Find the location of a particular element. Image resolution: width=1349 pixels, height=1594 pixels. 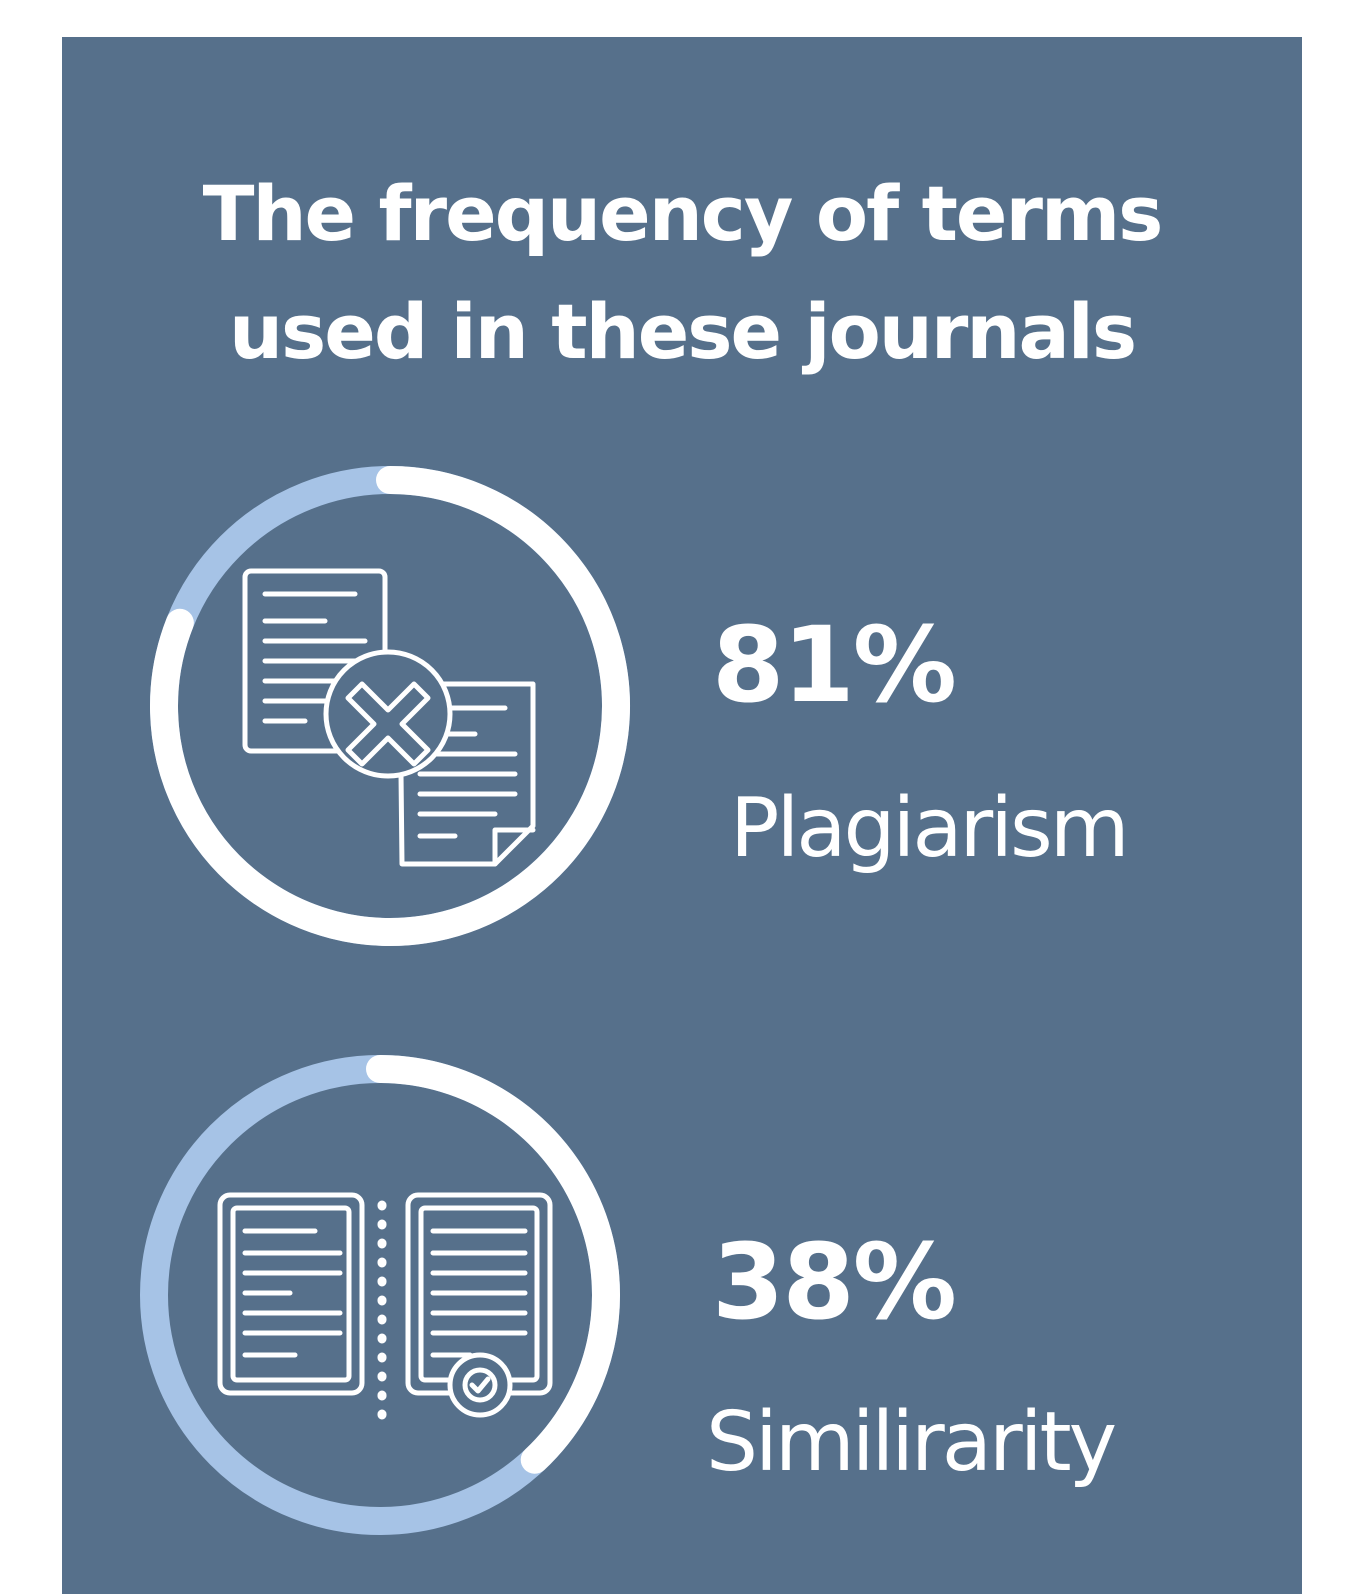

label-similarity: Similirarity is located at coordinates (911, 1442).